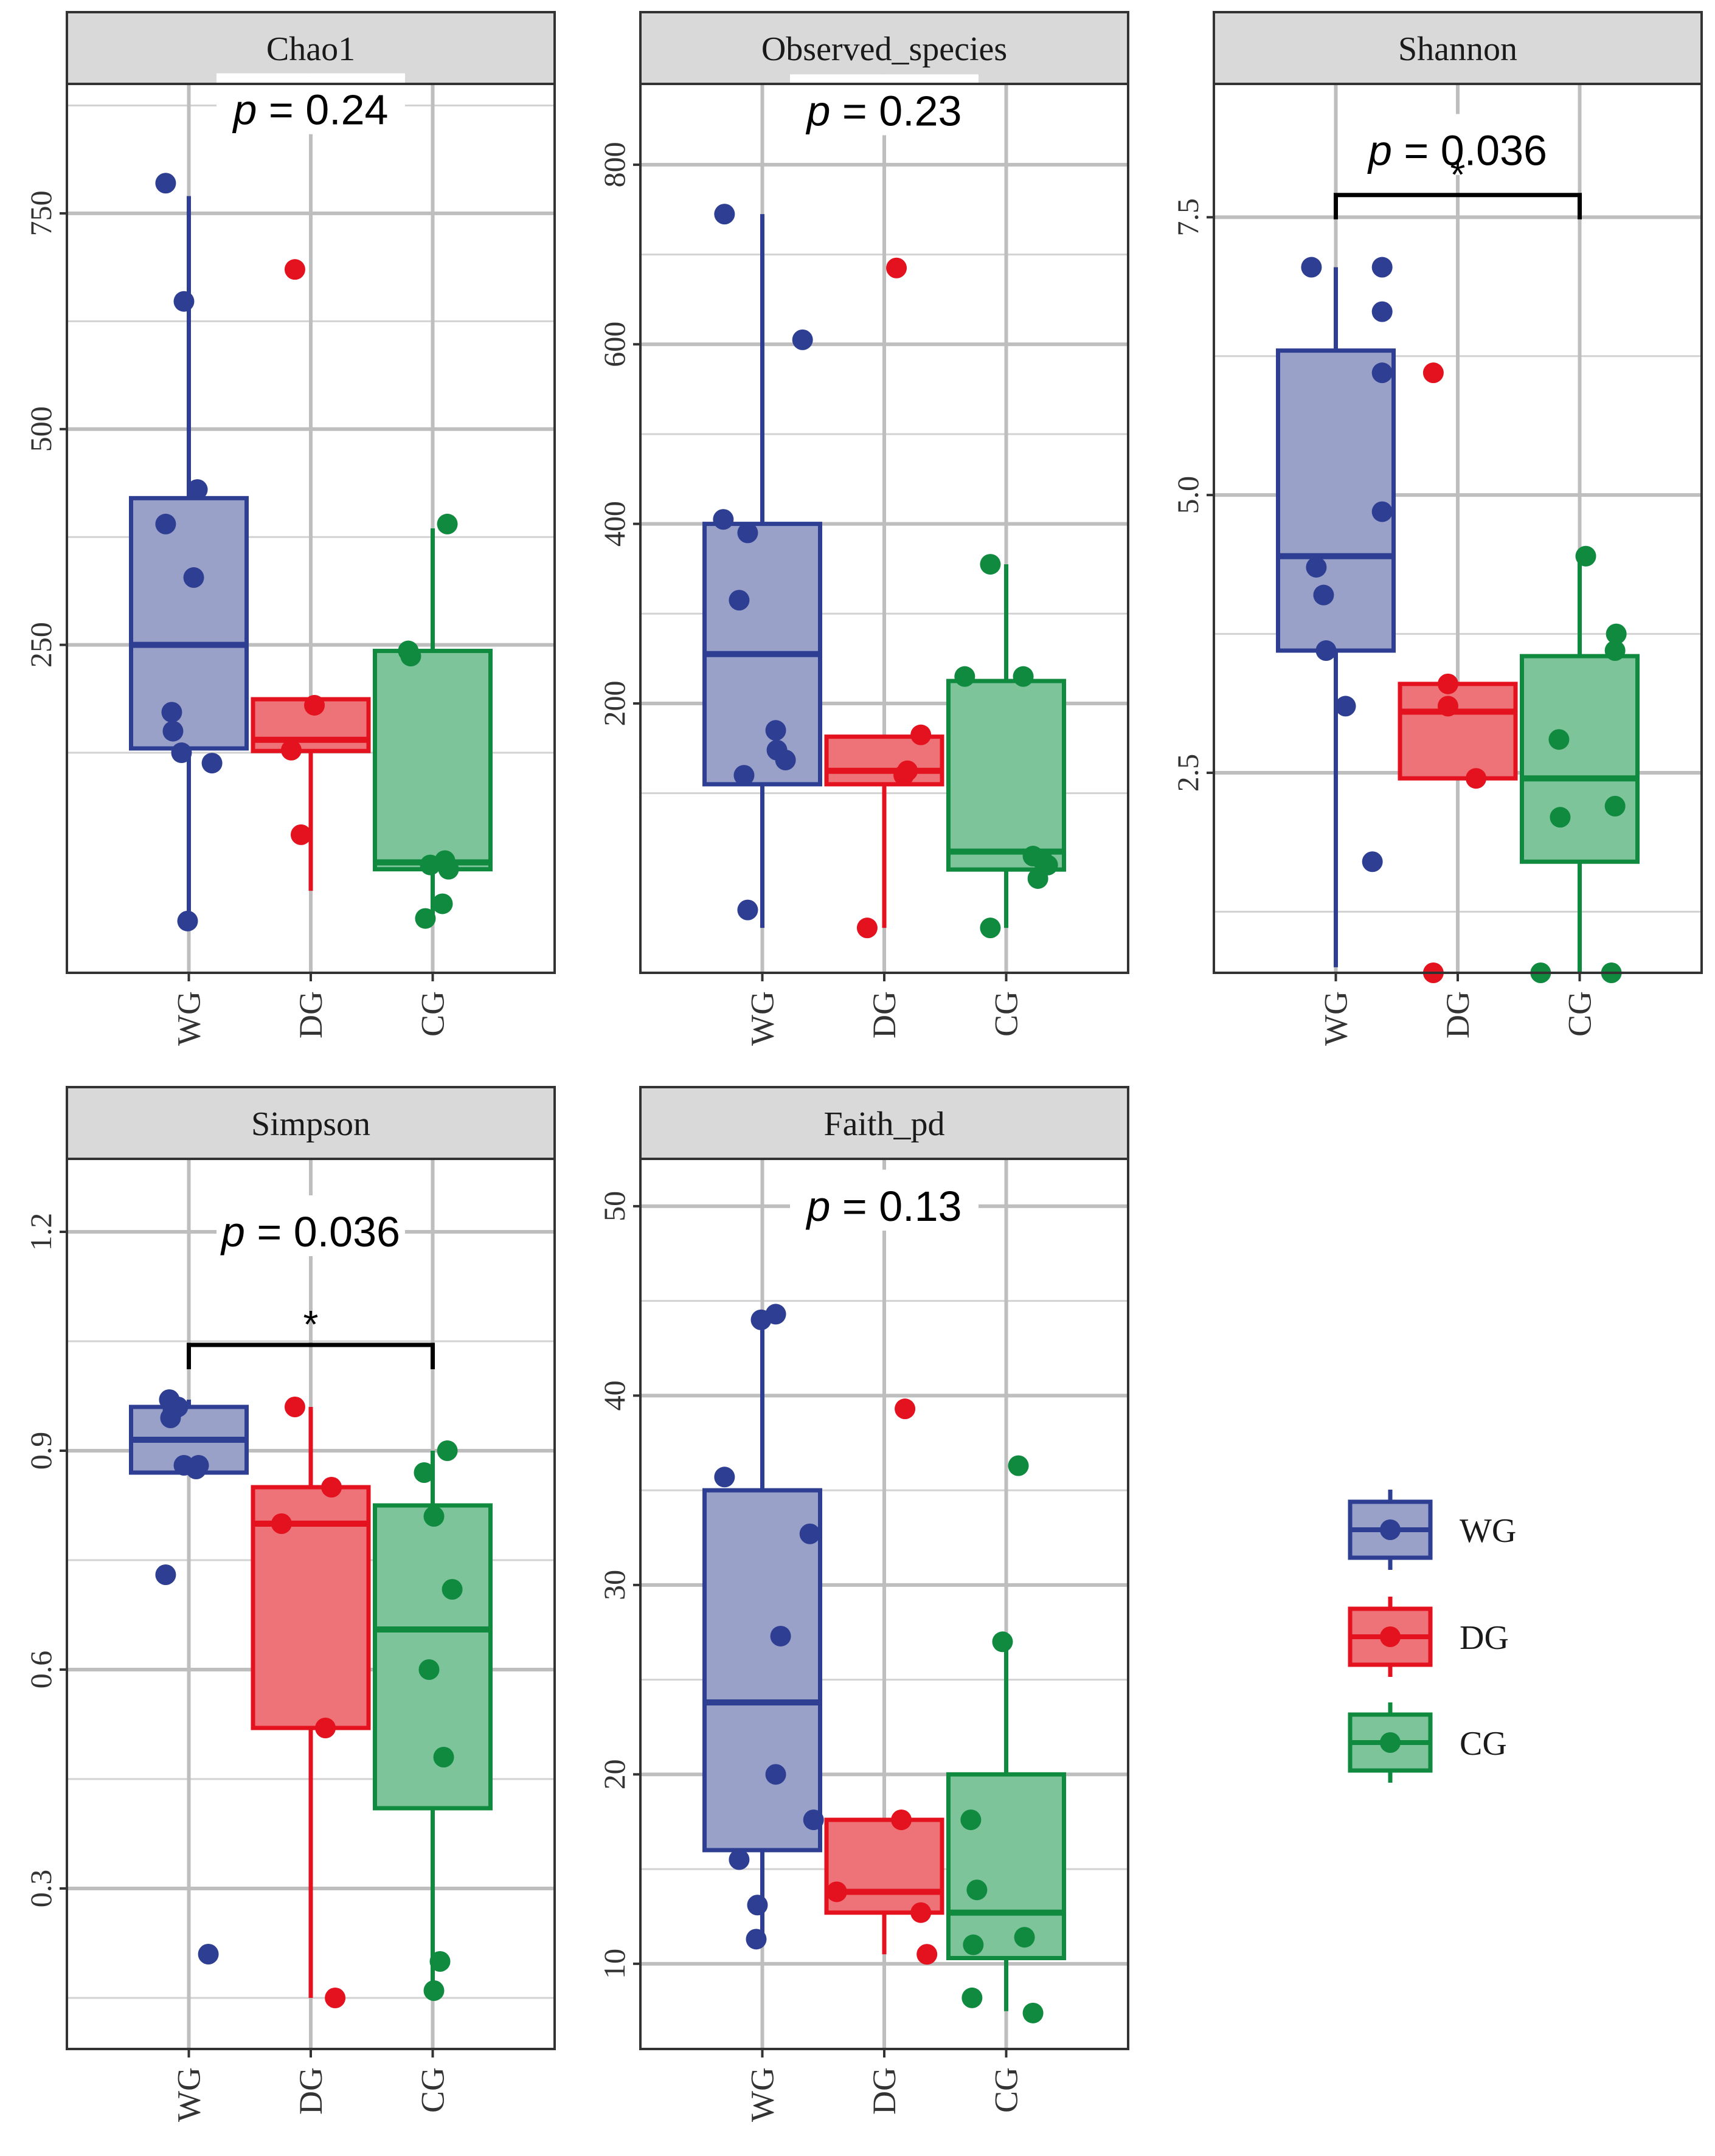 The height and width of the screenshot is (2156, 1715). I want to click on panel-chao1: Chao1 p = 0.24 250 500 750 WG DG CG, so click(290, 529).